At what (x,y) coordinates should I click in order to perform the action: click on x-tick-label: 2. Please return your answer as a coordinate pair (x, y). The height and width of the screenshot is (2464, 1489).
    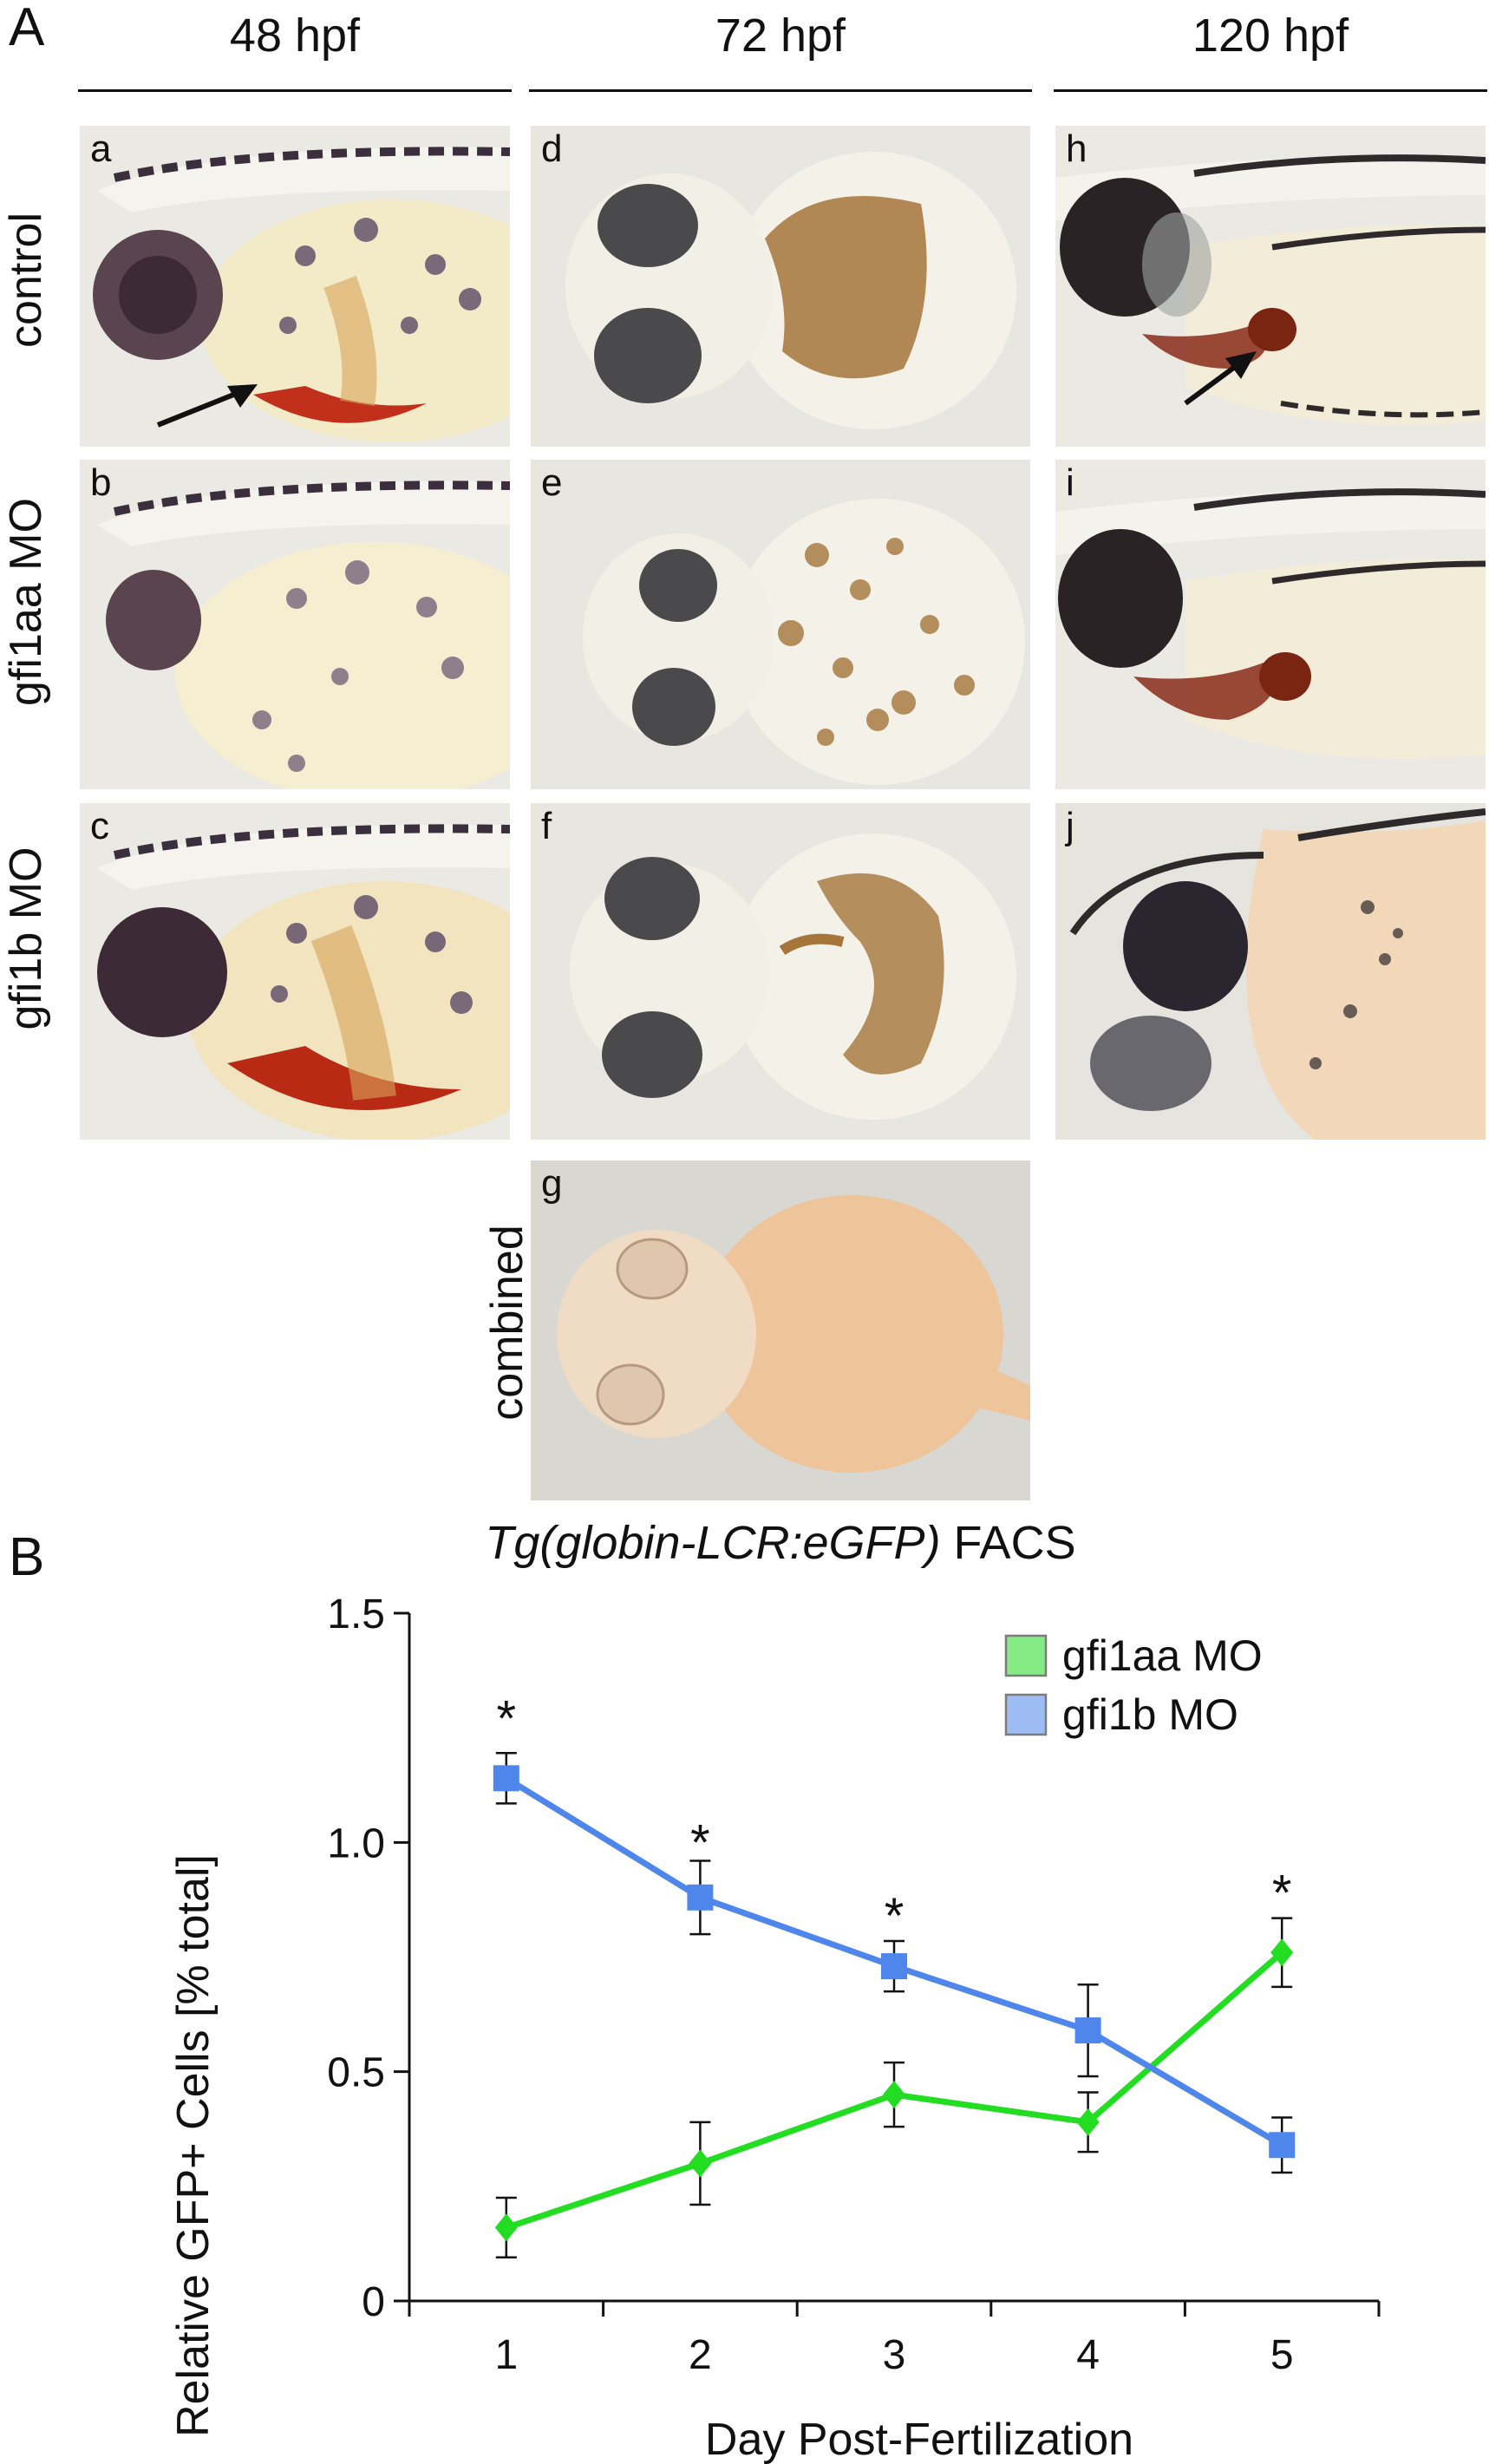
    Looking at the image, I should click on (701, 2355).